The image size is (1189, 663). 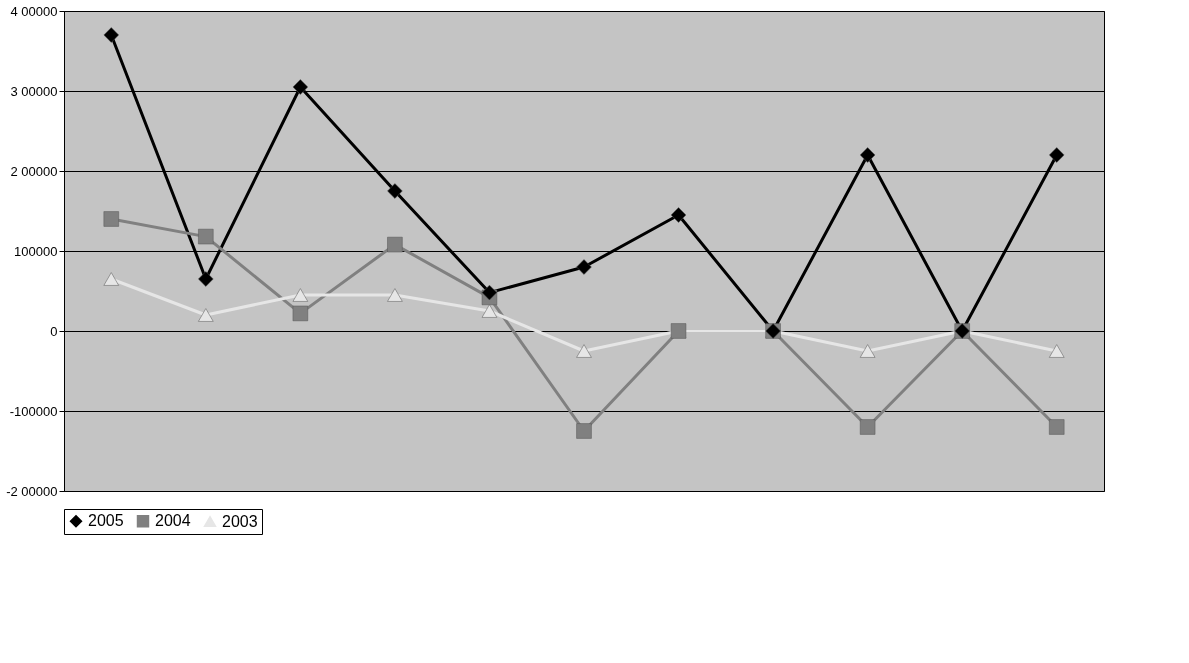 What do you see at coordinates (106, 521) in the screenshot?
I see `legend-label: 2005` at bounding box center [106, 521].